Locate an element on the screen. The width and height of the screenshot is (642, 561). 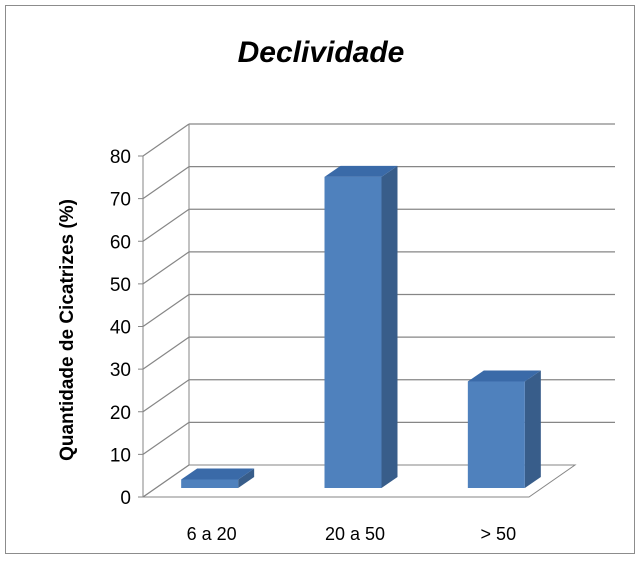
y-tick-label: 40 is located at coordinates (120, 328).